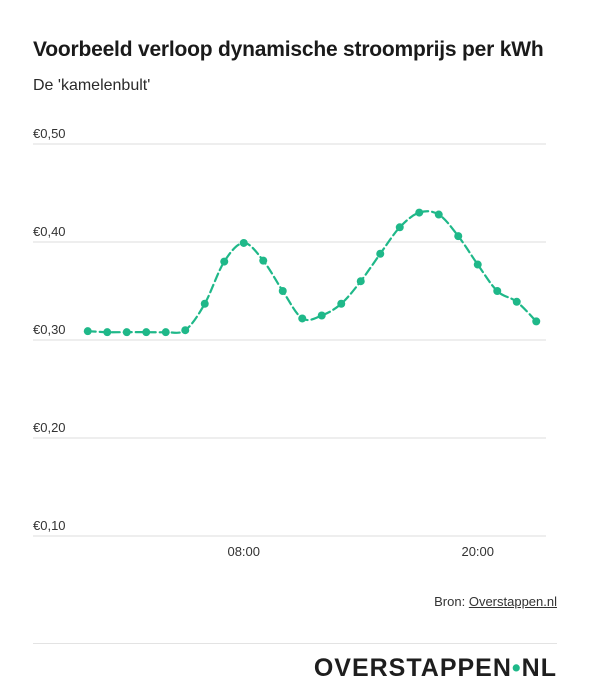  I want to click on x-tick-label: 08:00, so click(243, 551).